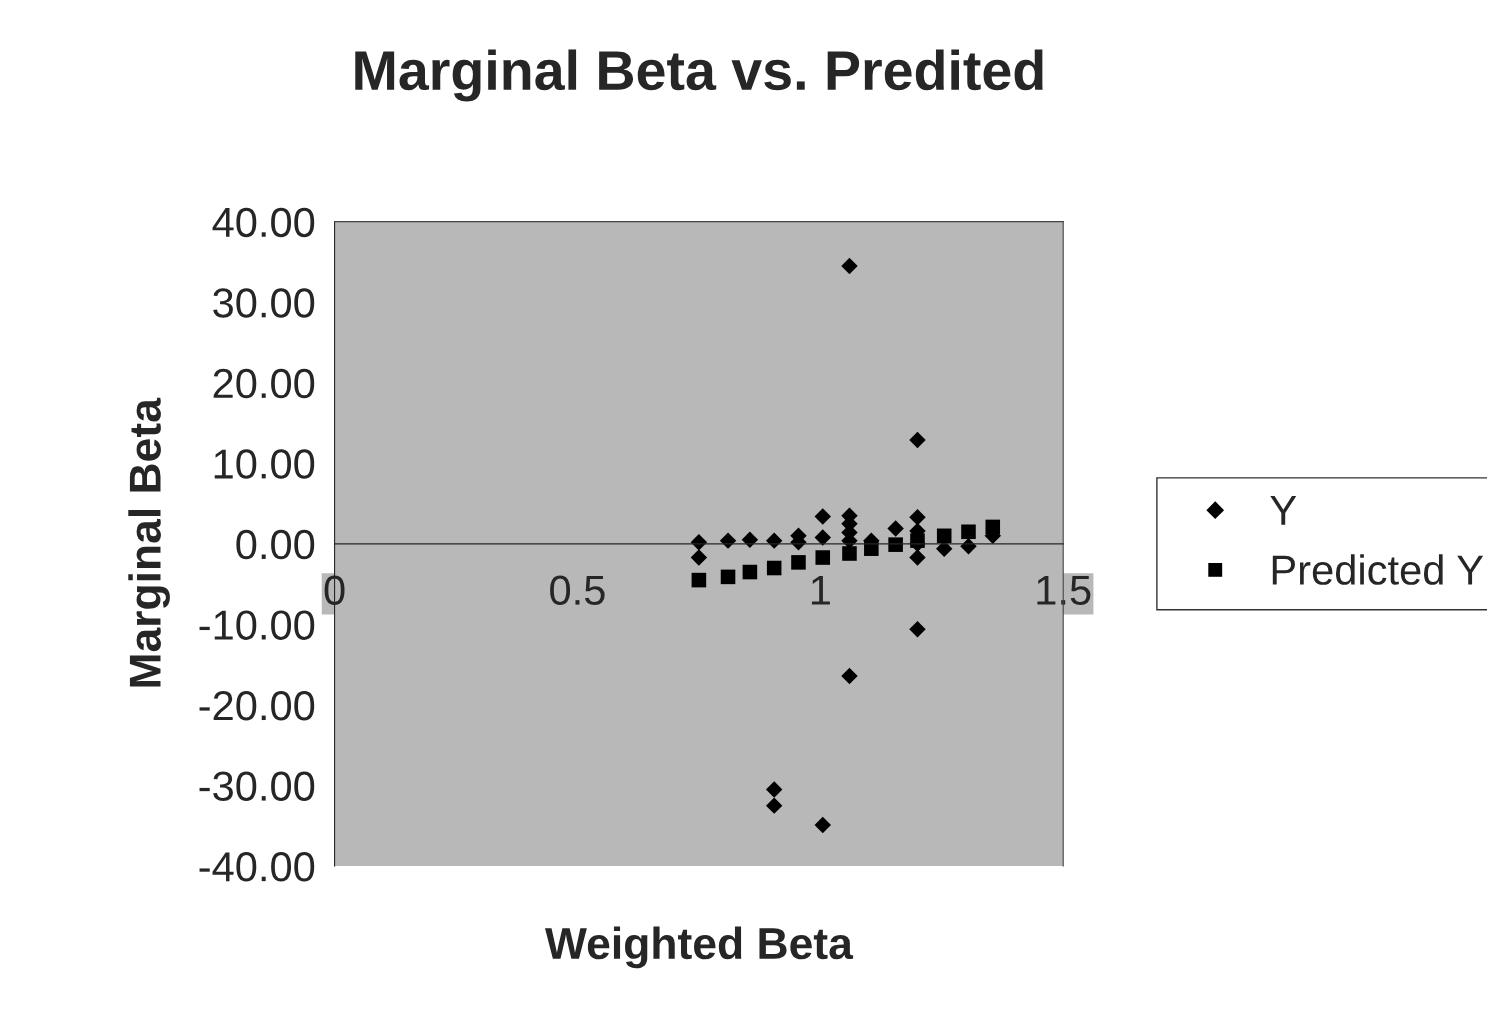  What do you see at coordinates (1283, 510) in the screenshot?
I see `legend-label: Y` at bounding box center [1283, 510].